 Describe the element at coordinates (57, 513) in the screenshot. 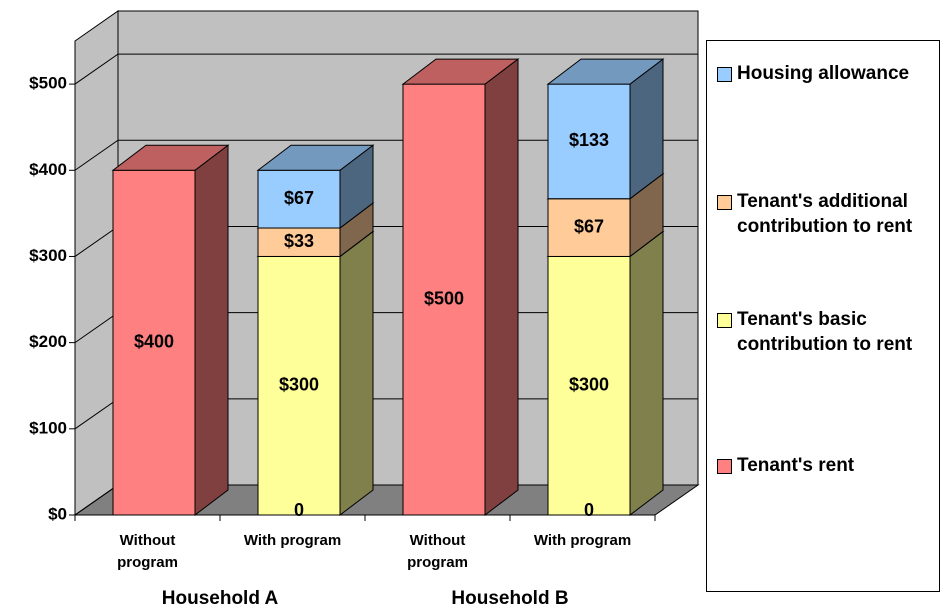

I see `y-tick-label: $0` at that location.